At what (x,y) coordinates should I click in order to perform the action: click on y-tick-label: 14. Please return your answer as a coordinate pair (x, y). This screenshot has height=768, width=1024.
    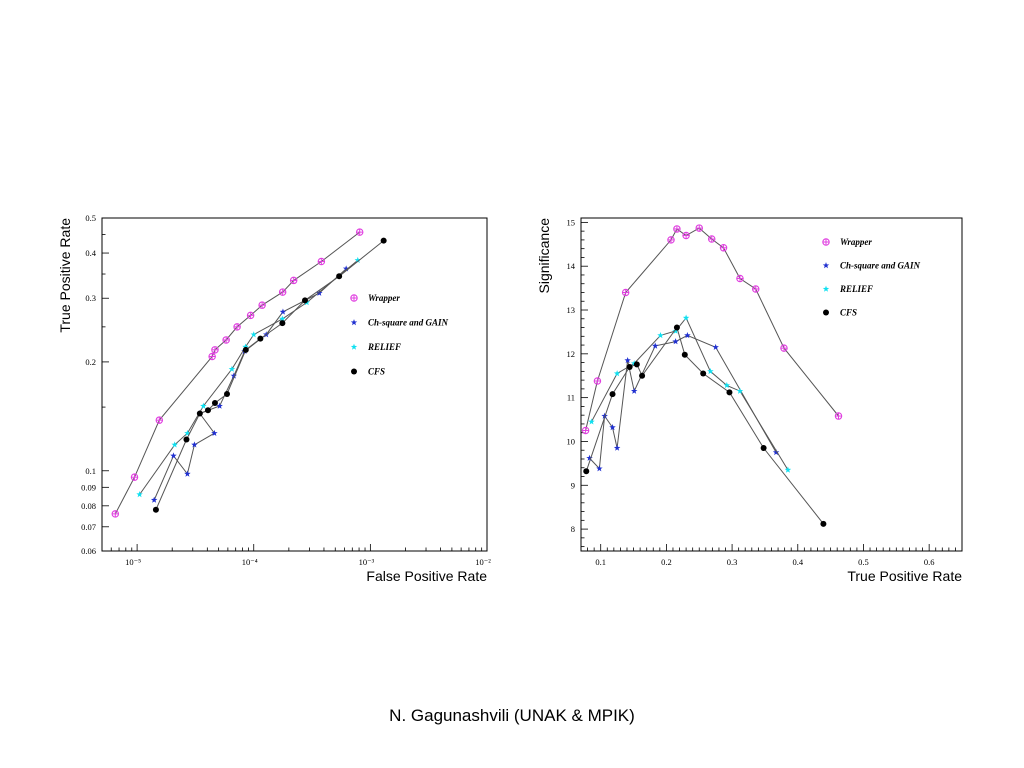
    Looking at the image, I should click on (571, 266).